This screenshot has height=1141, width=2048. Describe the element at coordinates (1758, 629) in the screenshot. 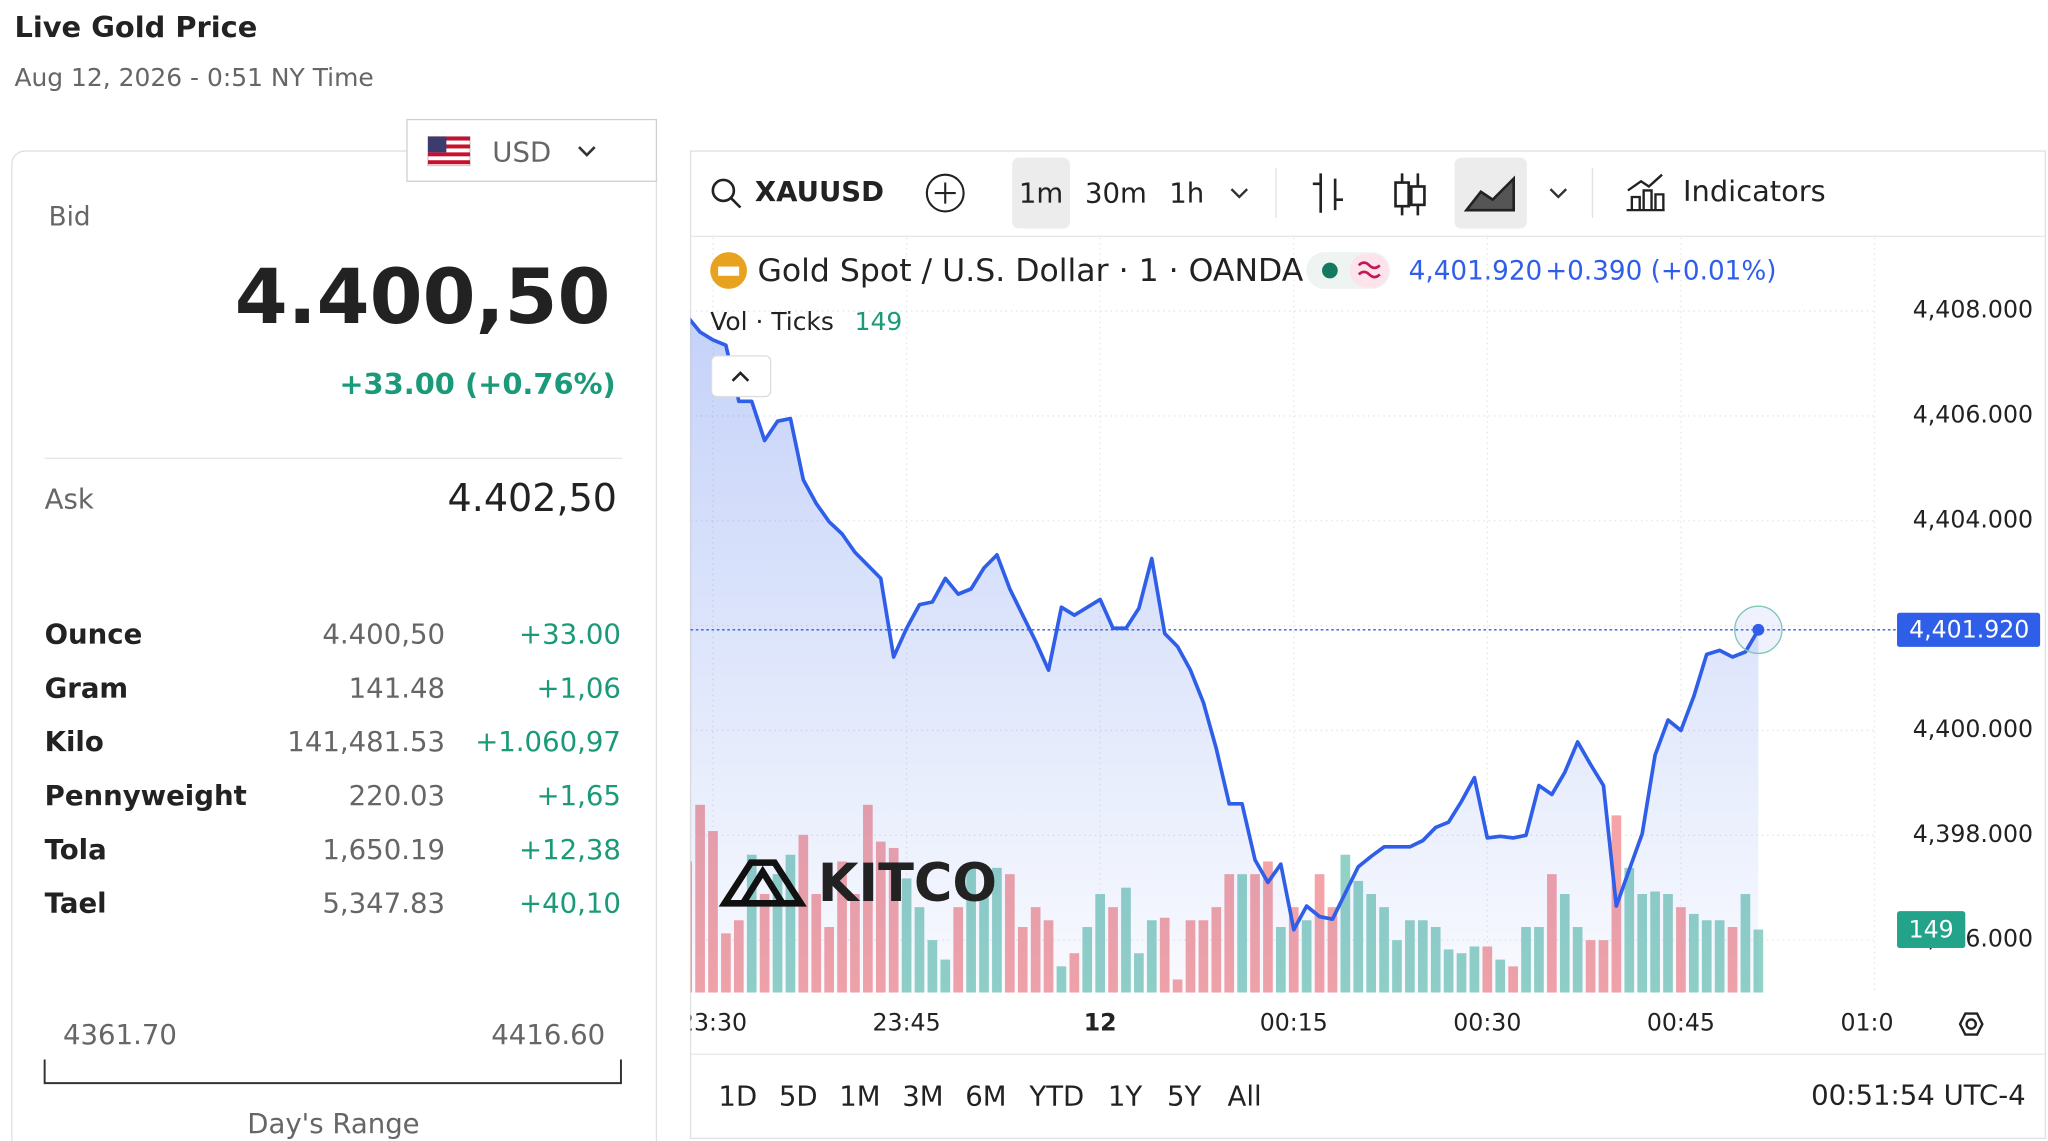

I see `last-point` at that location.